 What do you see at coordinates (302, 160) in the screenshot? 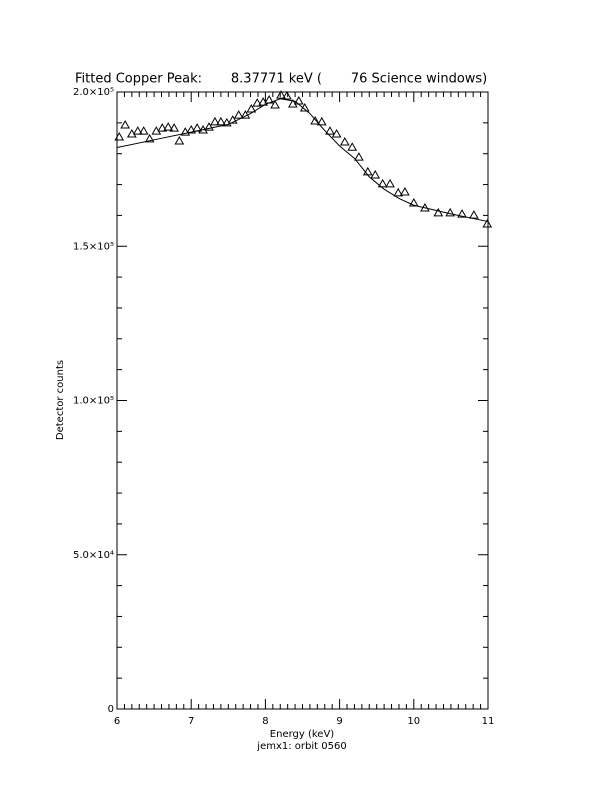
I see `fit-line` at bounding box center [302, 160].